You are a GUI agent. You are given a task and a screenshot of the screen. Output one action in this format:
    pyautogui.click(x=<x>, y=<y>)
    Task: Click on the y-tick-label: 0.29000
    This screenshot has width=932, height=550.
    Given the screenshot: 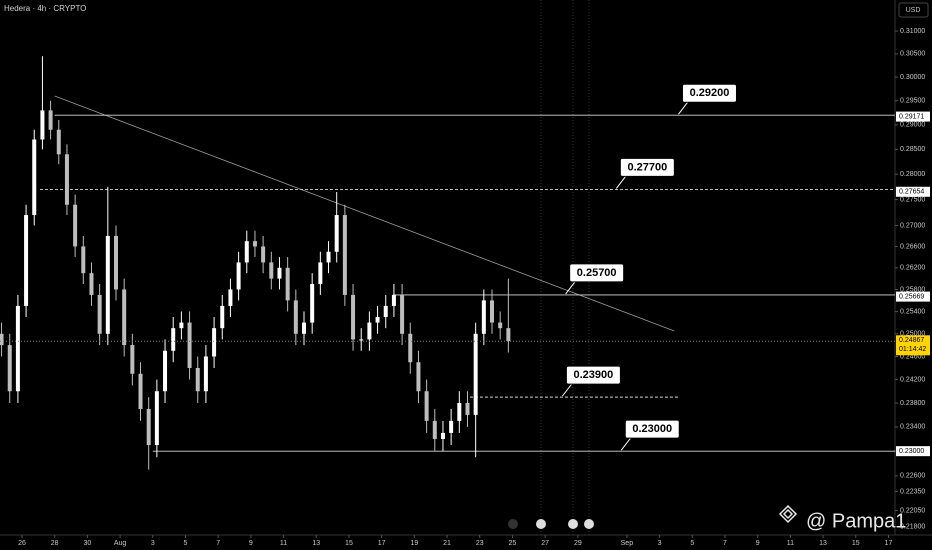 What is the action you would take?
    pyautogui.click(x=912, y=125)
    